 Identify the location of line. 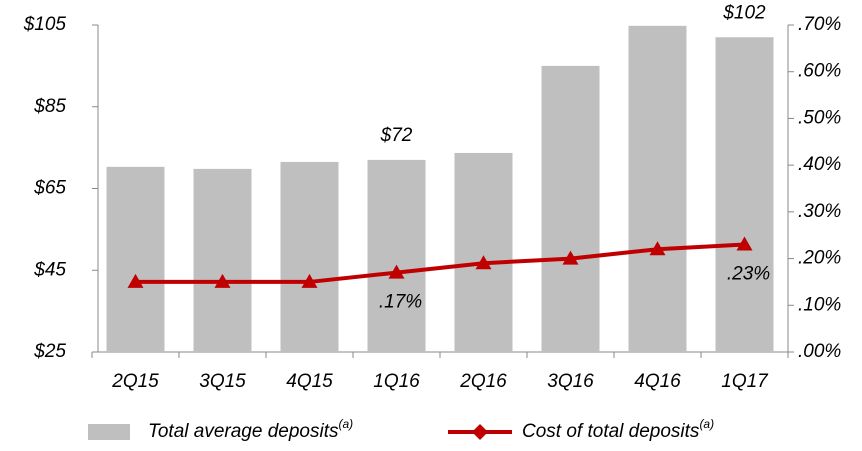
(440, 263).